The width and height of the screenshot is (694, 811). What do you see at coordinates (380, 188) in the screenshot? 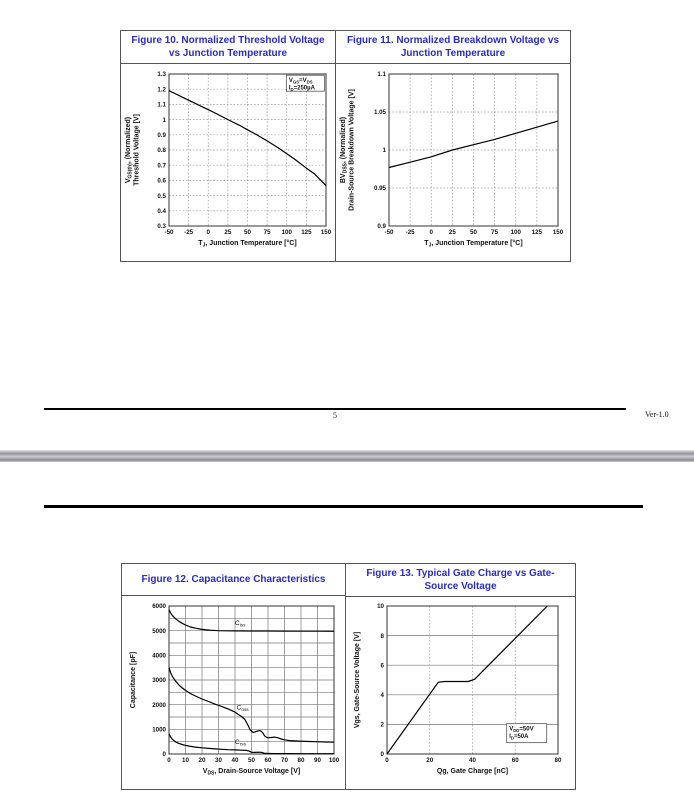
I see `svg-text: 0.95` at bounding box center [380, 188].